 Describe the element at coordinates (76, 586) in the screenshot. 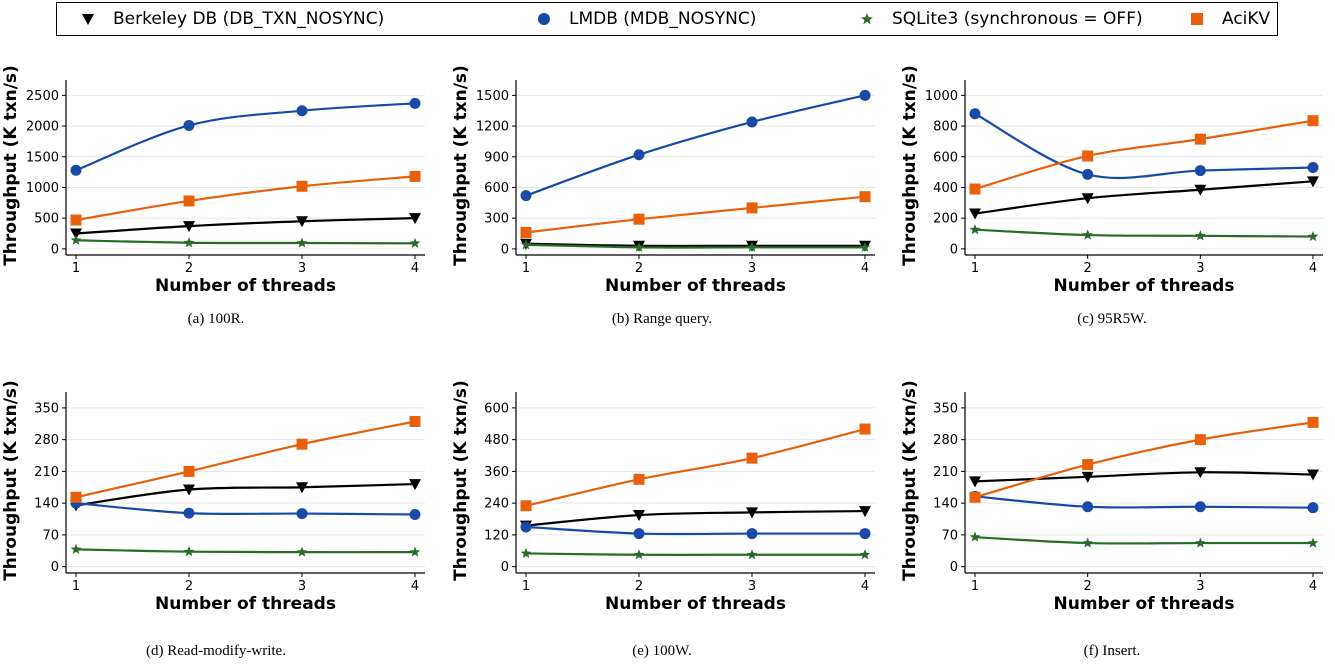

I see `x-tick-label: 1` at that location.